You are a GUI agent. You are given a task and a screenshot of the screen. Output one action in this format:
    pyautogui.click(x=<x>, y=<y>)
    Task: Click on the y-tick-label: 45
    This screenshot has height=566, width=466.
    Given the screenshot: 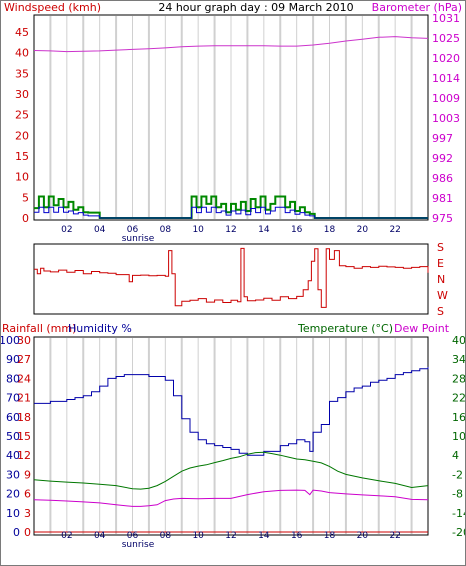 What is the action you would take?
    pyautogui.click(x=22, y=32)
    